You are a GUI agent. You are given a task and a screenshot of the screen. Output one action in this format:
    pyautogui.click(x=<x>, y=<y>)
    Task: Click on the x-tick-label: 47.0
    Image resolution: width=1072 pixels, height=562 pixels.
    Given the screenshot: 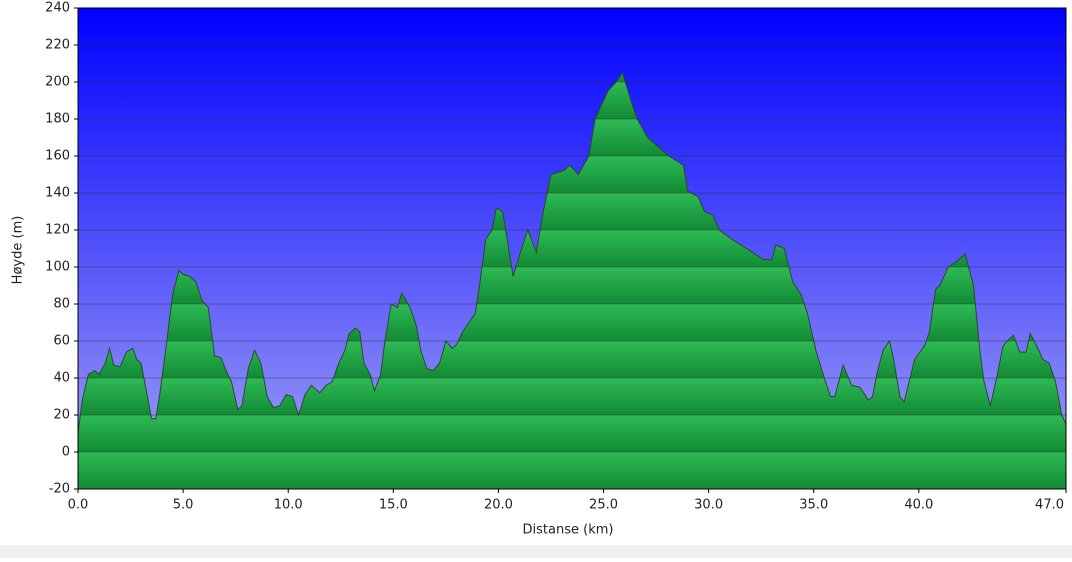 What is the action you would take?
    pyautogui.click(x=1049, y=505)
    